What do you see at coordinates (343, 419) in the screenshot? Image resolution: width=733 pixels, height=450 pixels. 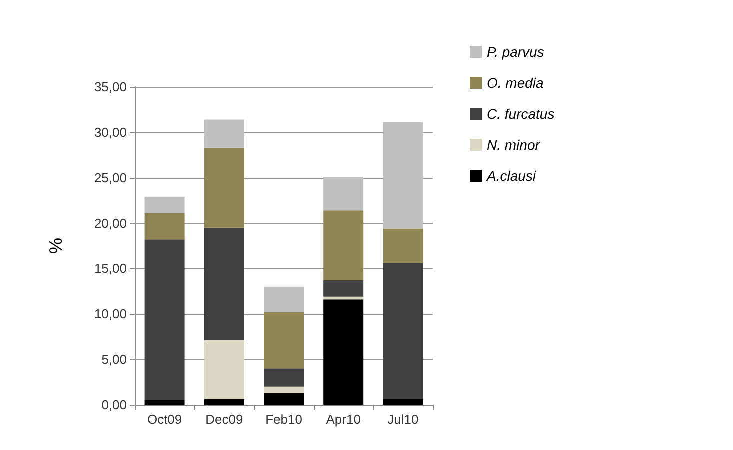 I see `x-tick-label: Apr10` at bounding box center [343, 419].